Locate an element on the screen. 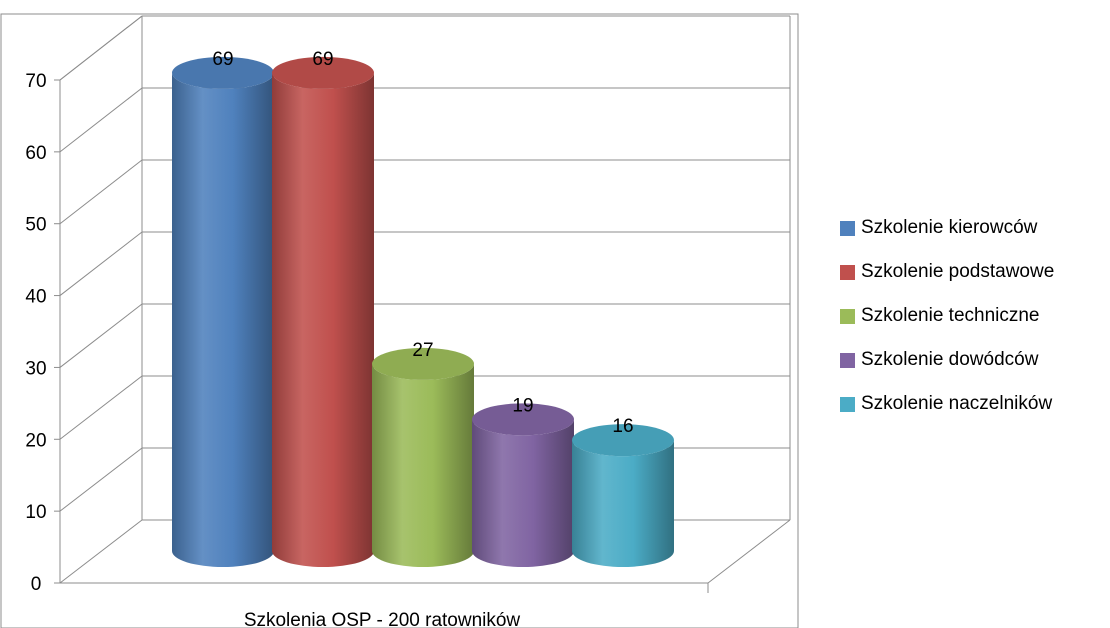  legend-label: Szkolenie techniczne is located at coordinates (950, 315).